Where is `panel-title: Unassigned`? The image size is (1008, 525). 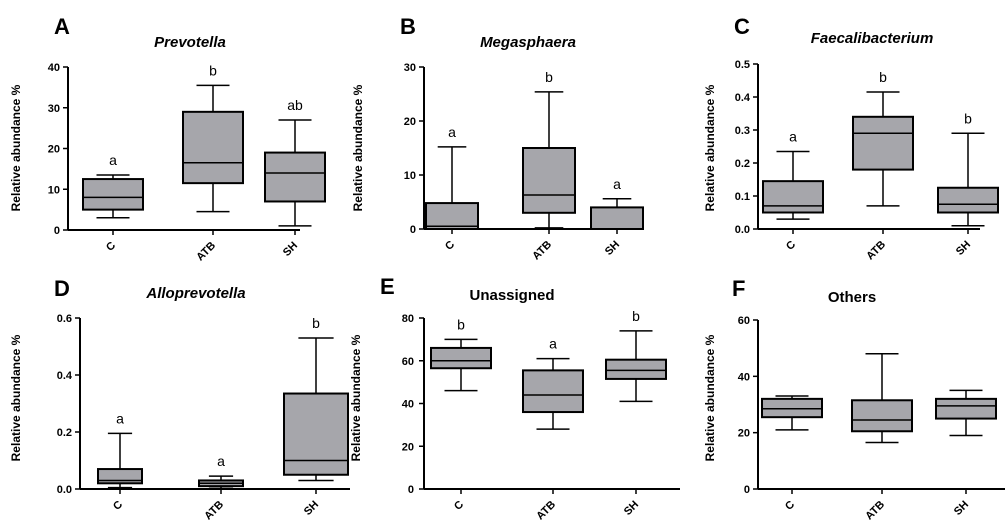
panel-title: Unassigned is located at coordinates (511, 295).